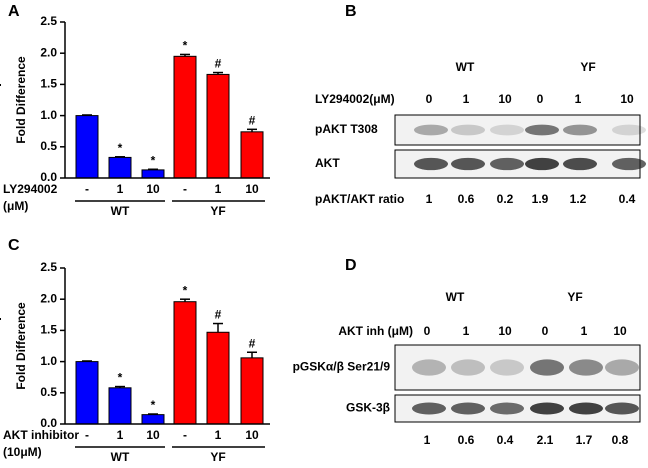 Image resolution: width=648 pixels, height=468 pixels. Describe the element at coordinates (351, 265) in the screenshot. I see `panel-label: D` at that location.